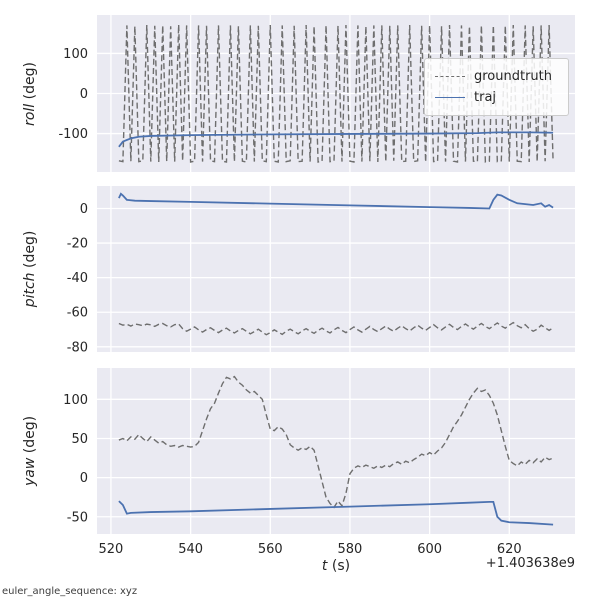 Image resolution: width=600 pixels, height=600 pixels. What do you see at coordinates (70, 591) in the screenshot?
I see `footer-note: euler_angle_sequence: xyz` at bounding box center [70, 591].